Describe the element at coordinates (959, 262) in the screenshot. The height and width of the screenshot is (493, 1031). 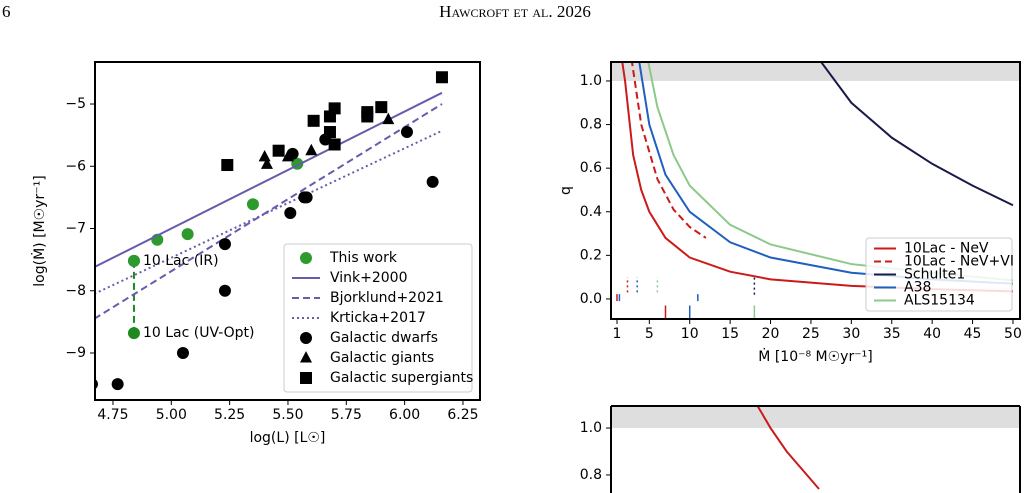
I see `legend-label: 10Lac - NeV+VI` at that location.